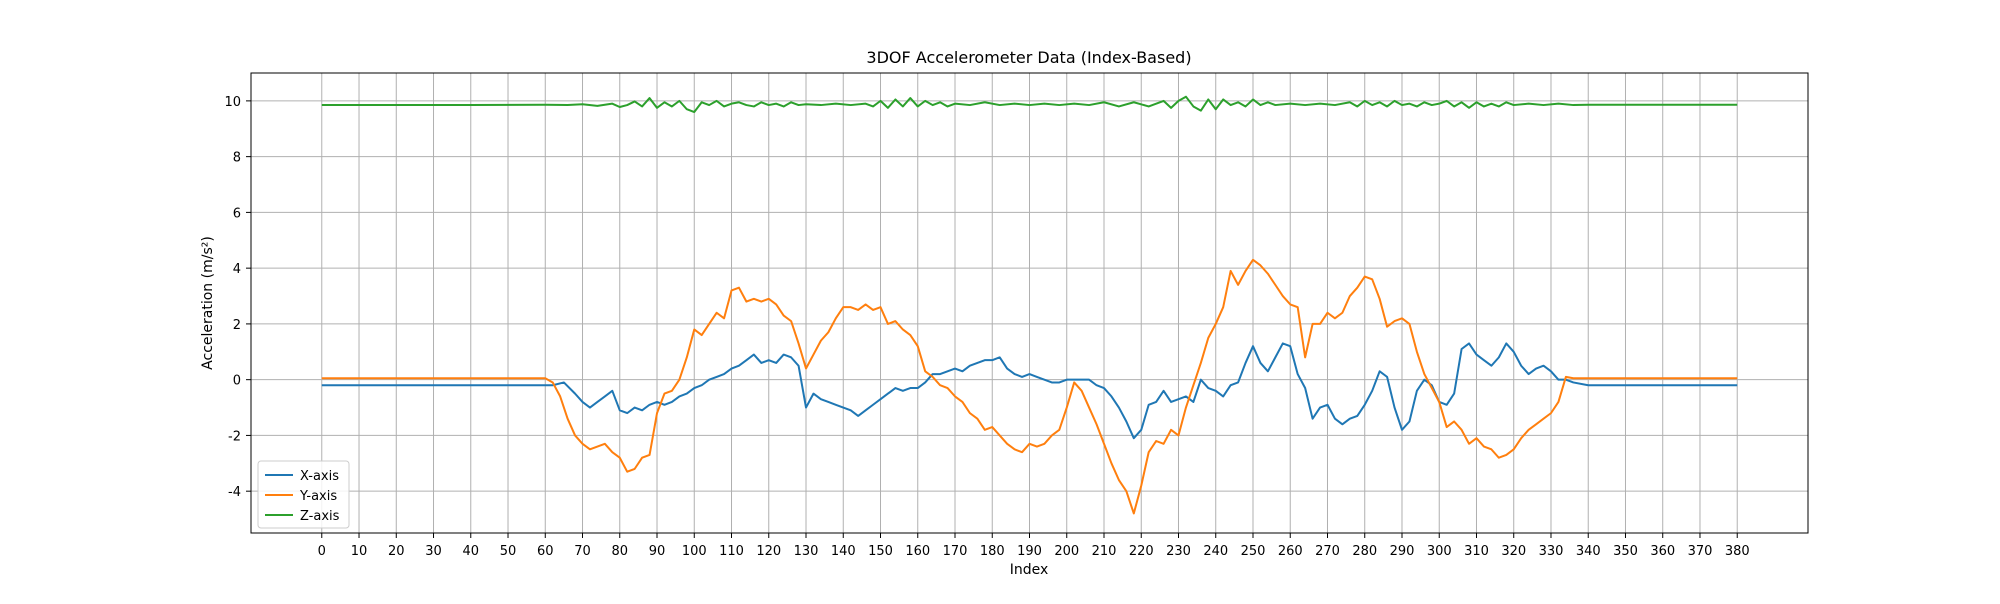  What do you see at coordinates (319, 476) in the screenshot?
I see `legend-label-x-axis: X-axis` at bounding box center [319, 476].